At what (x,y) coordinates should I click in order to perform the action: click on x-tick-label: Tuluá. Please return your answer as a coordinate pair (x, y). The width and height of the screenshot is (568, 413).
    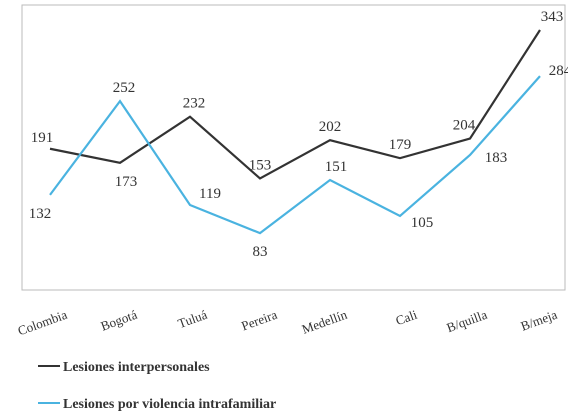
    Looking at the image, I should click on (192, 319).